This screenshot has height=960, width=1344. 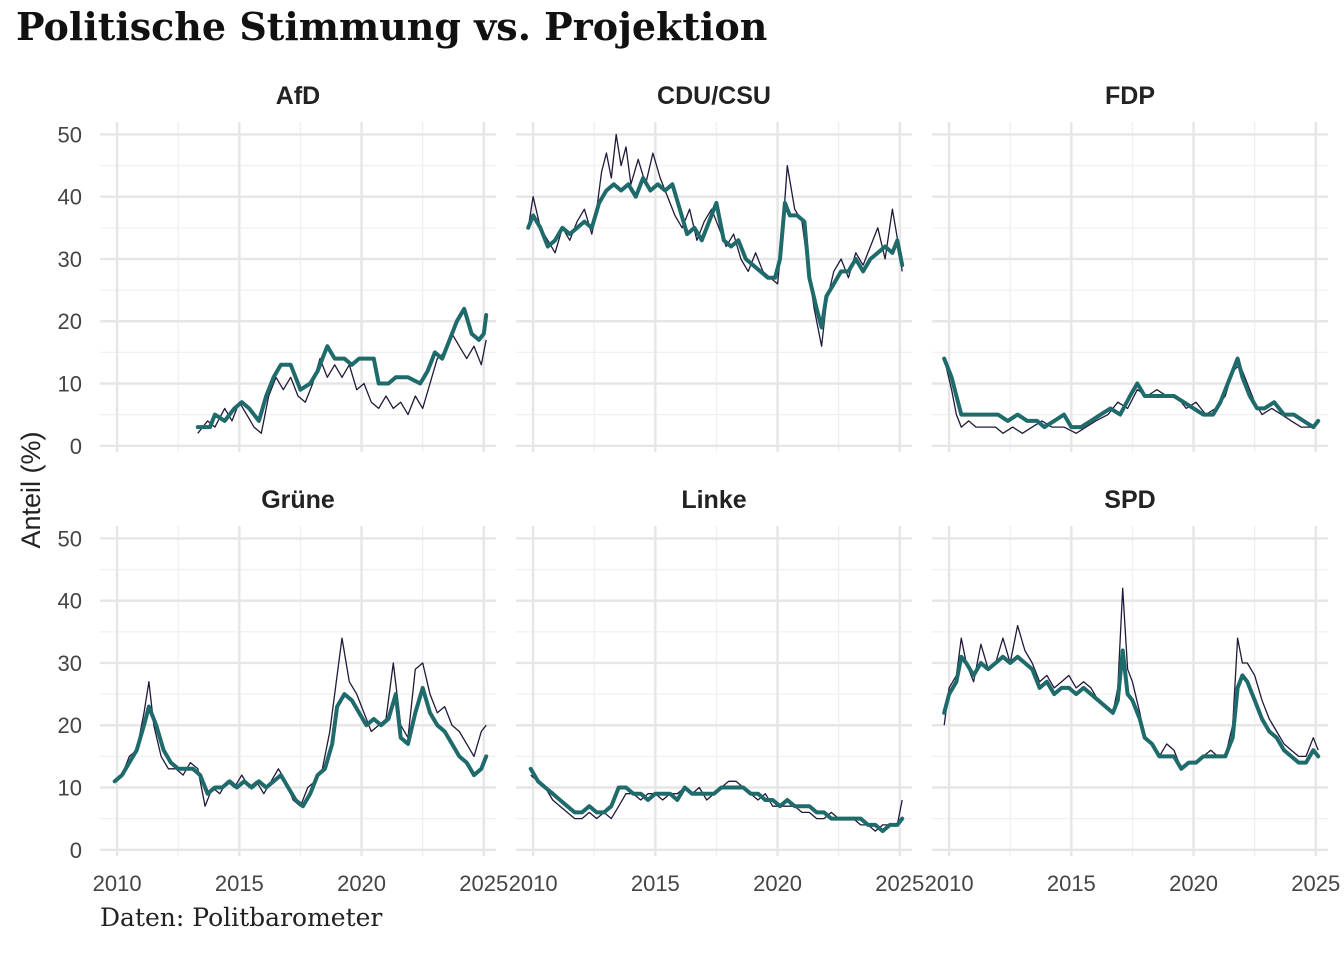 I want to click on facet-afd: AfD 0 10 20 30 40 50, so click(x=277, y=270).